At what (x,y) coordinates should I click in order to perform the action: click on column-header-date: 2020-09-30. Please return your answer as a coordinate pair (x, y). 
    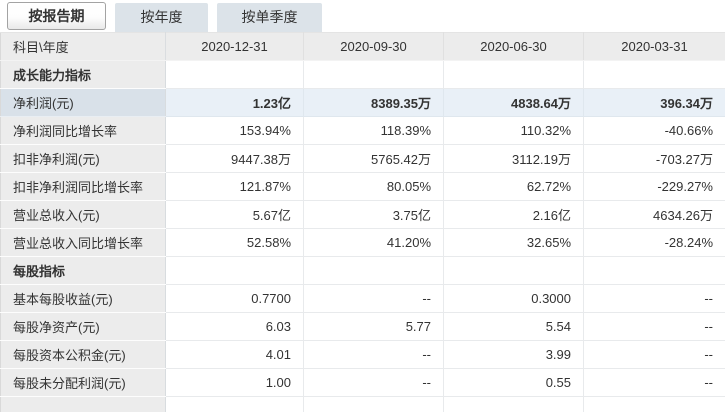
    Looking at the image, I should click on (373, 46).